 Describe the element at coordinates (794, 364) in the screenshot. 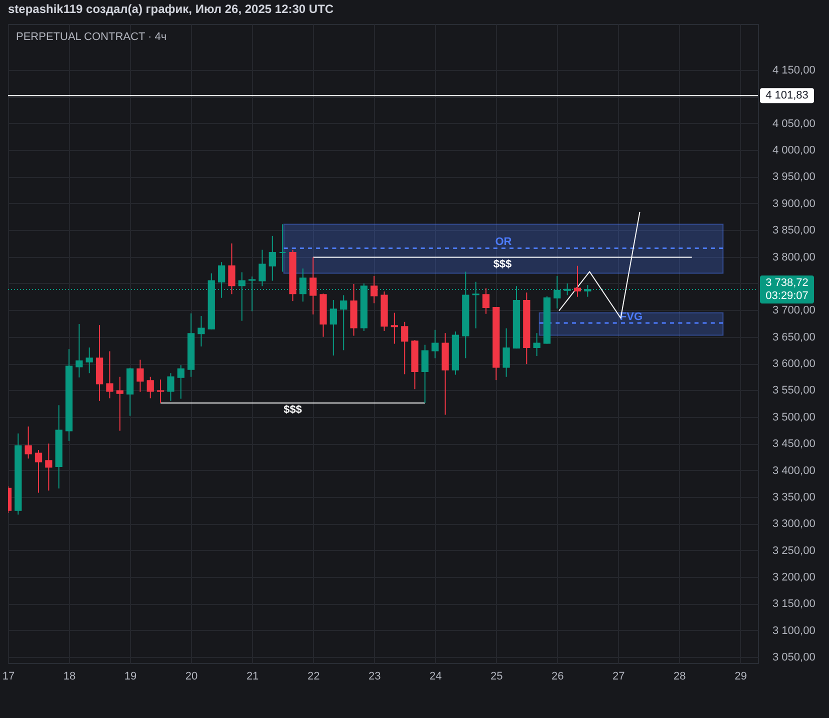

I see `y-tick-label: 3 600,00` at that location.